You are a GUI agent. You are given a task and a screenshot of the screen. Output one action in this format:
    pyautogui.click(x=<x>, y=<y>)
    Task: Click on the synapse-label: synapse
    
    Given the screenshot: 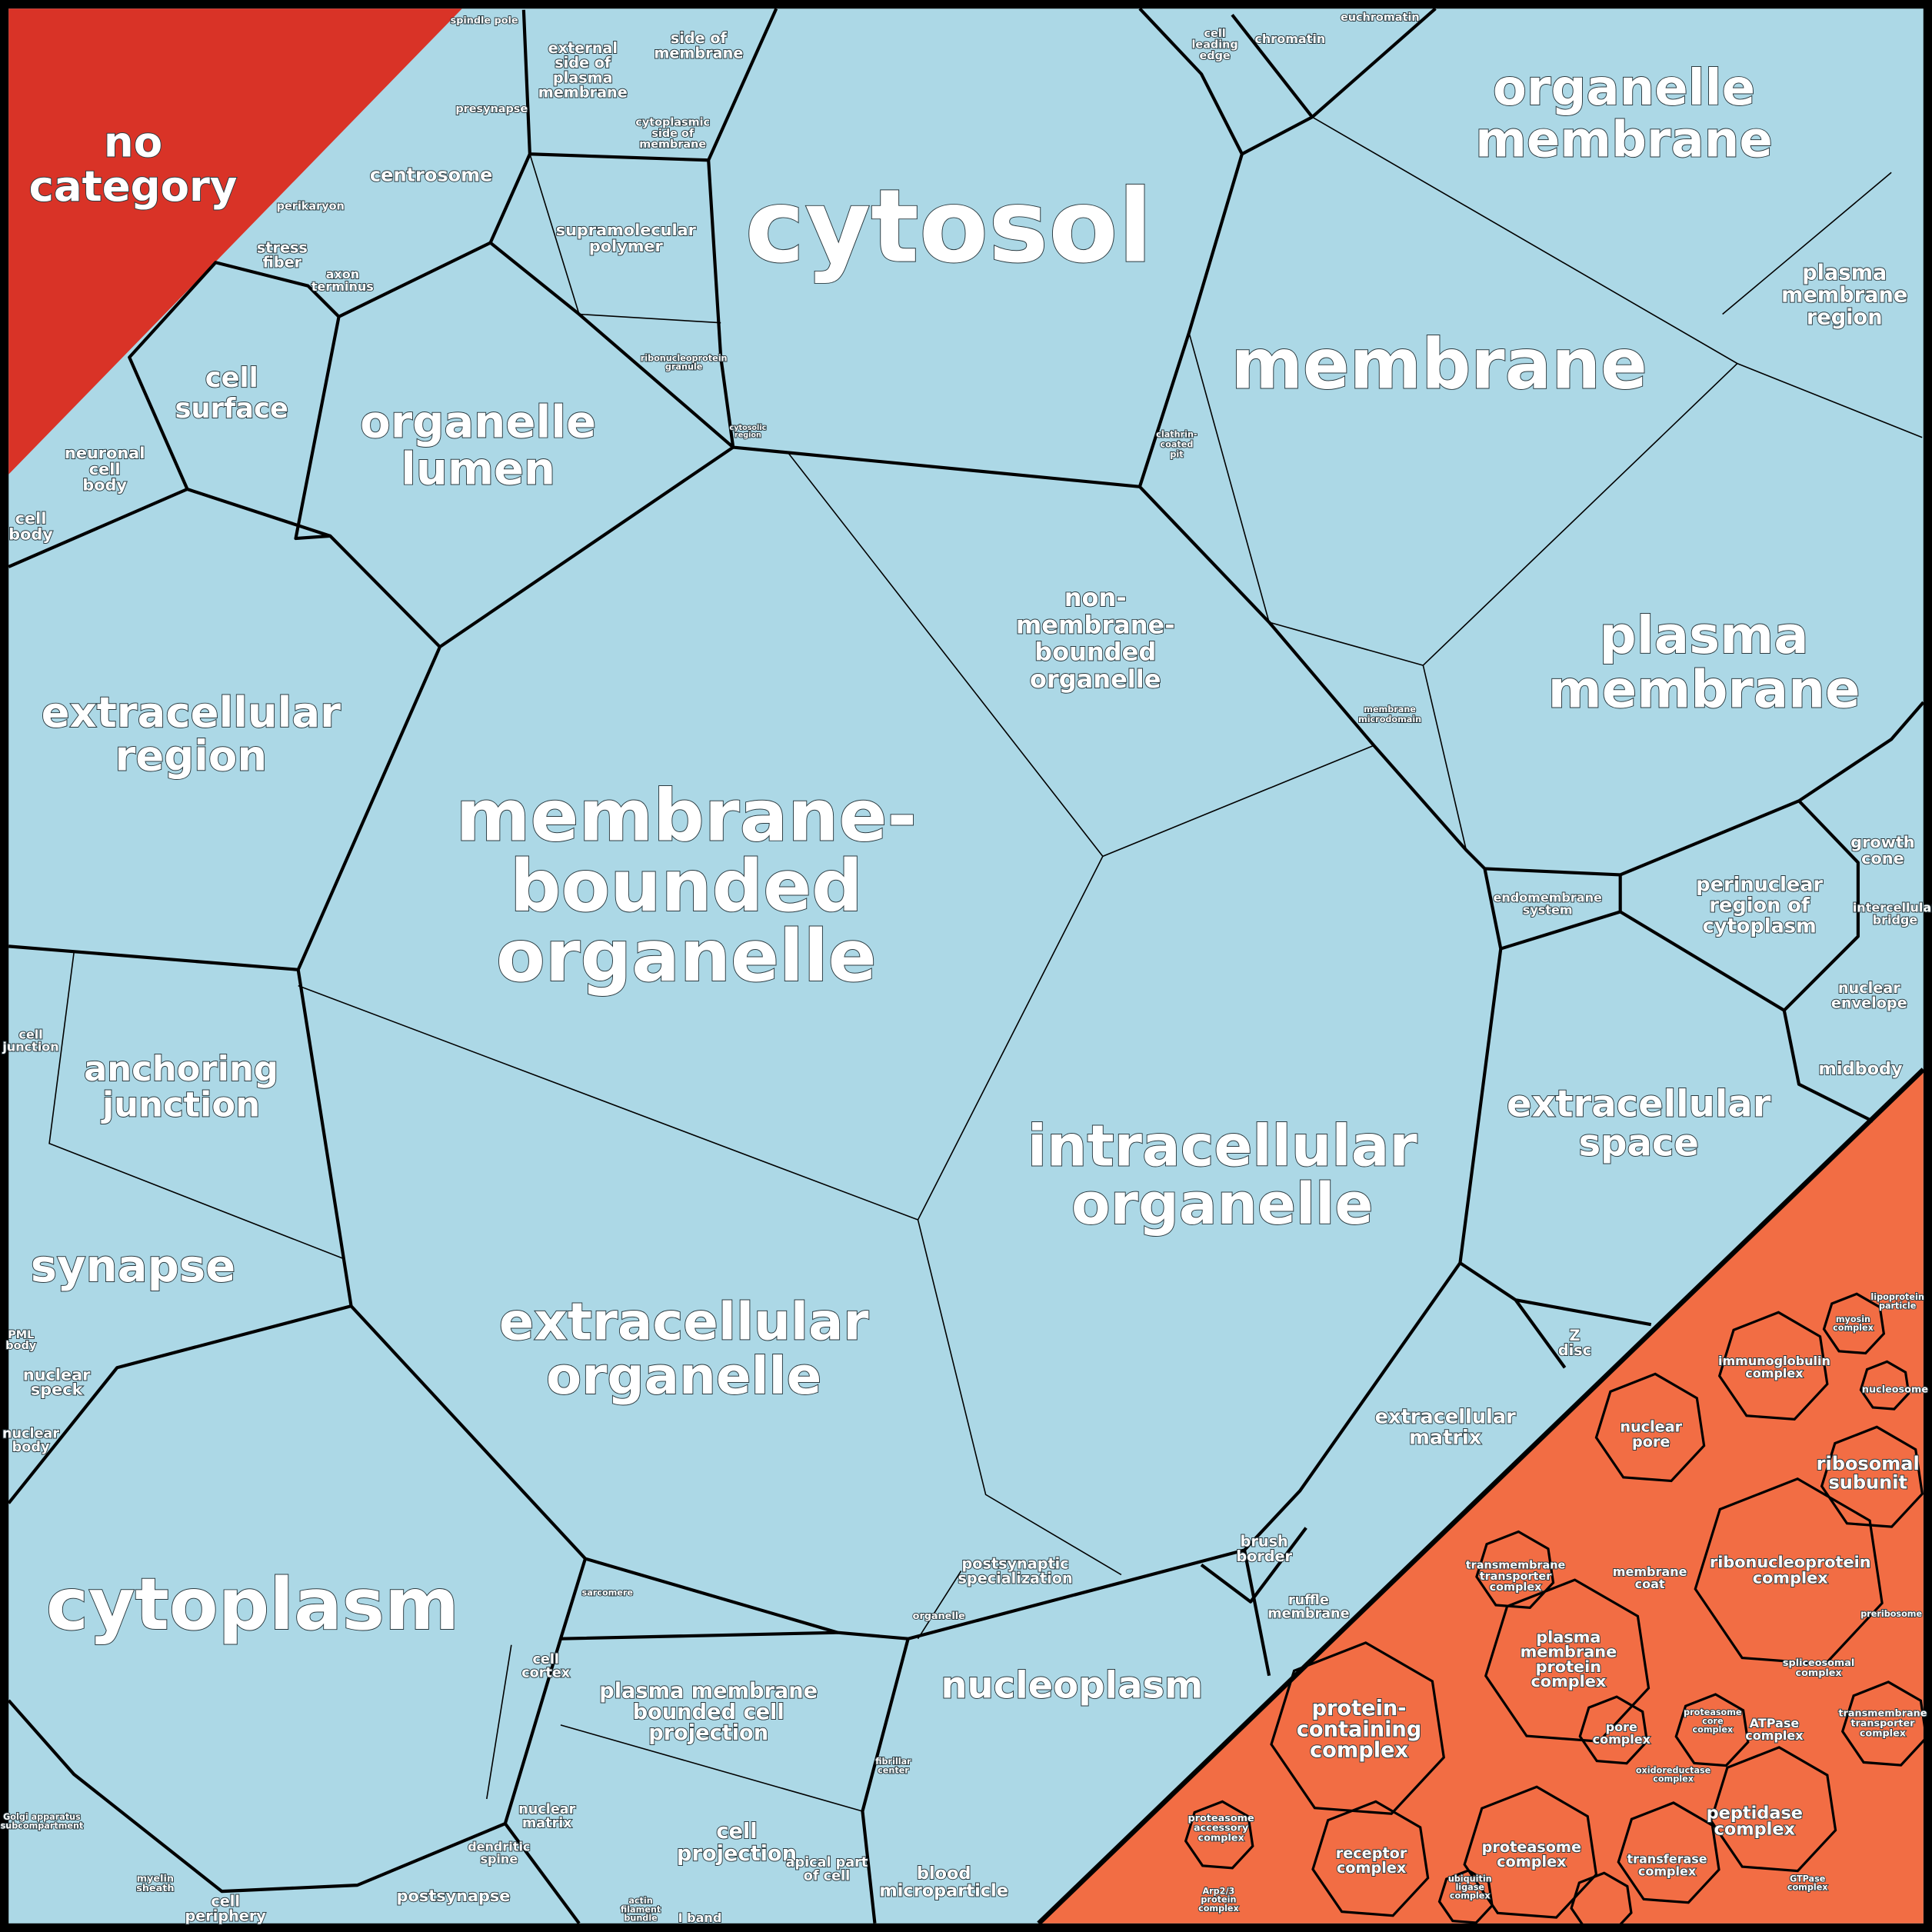 What is the action you would take?
    pyautogui.click(x=133, y=1266)
    